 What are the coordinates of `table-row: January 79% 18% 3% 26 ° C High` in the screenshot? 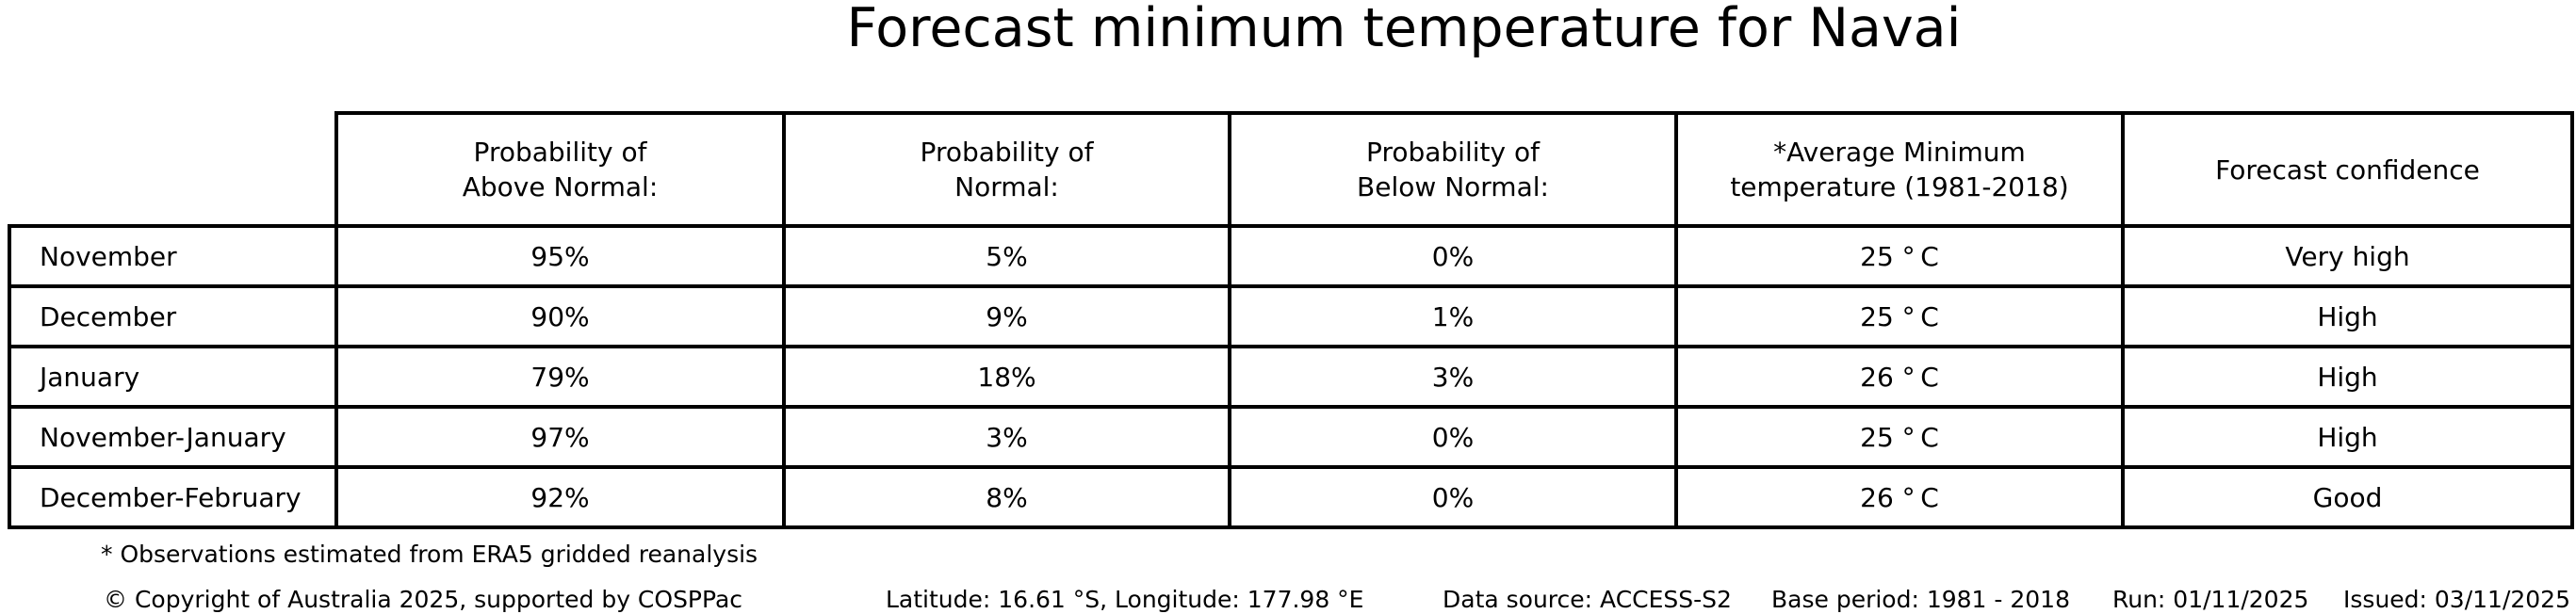 It's located at (1291, 377).